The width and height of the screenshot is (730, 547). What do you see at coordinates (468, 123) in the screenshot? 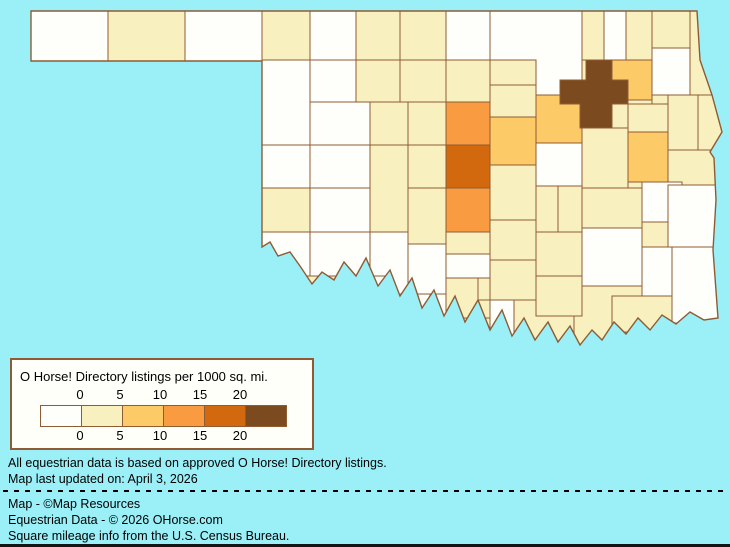
I see `county-logan` at bounding box center [468, 123].